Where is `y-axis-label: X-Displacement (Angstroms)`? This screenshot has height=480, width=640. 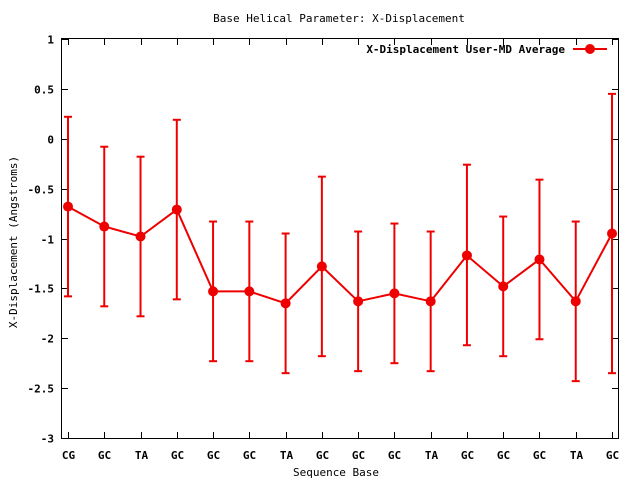
y-axis-label: X-Displacement (Angstroms) is located at coordinates (13, 242).